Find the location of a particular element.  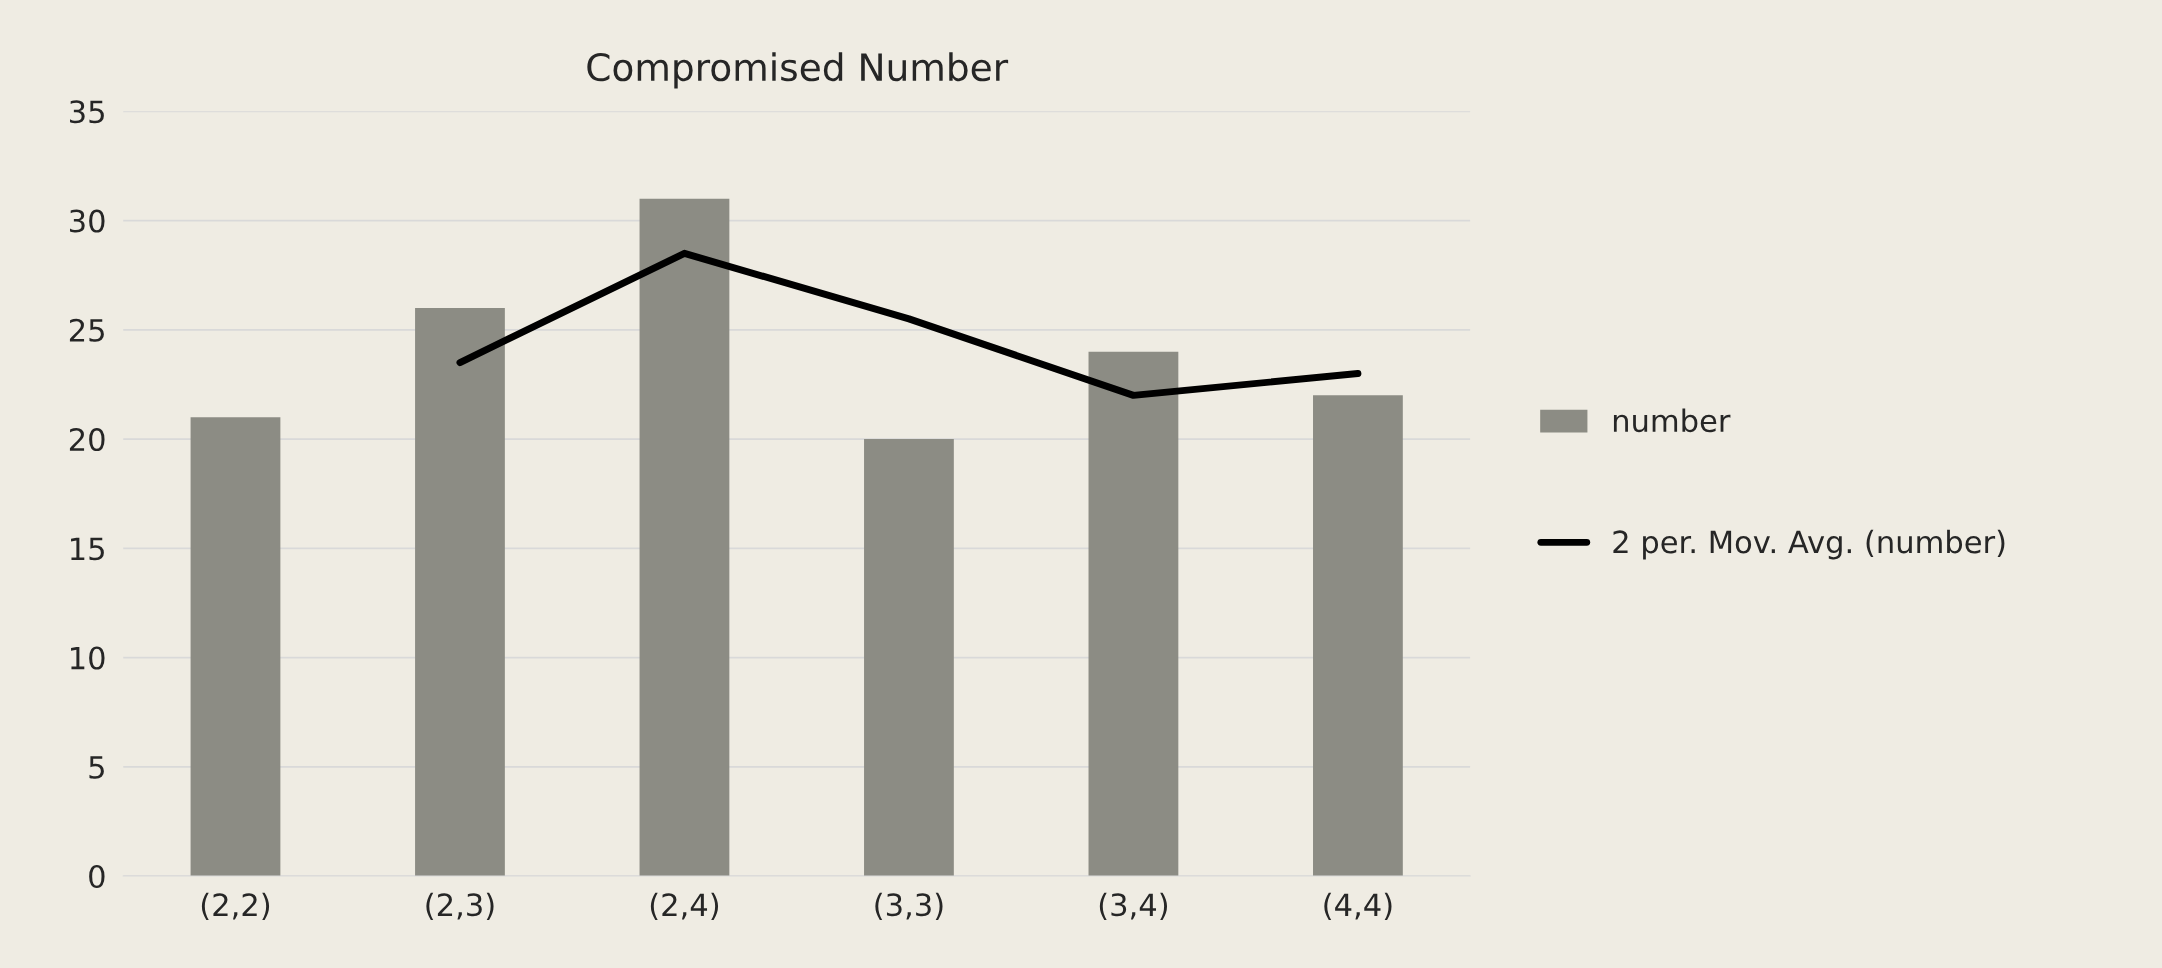

y-tick-label: 25 is located at coordinates (86, 330).